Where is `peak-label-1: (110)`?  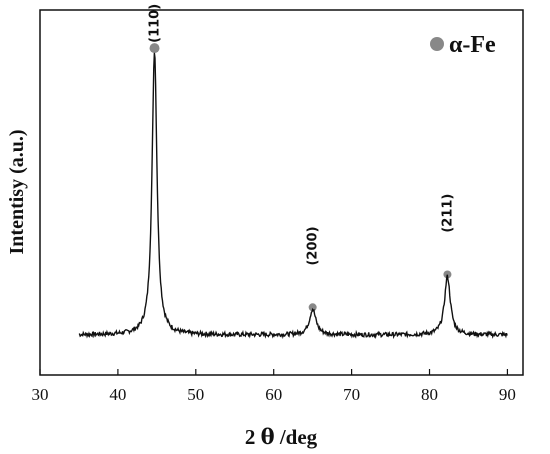 peak-label-1: (110) is located at coordinates (155, 23).